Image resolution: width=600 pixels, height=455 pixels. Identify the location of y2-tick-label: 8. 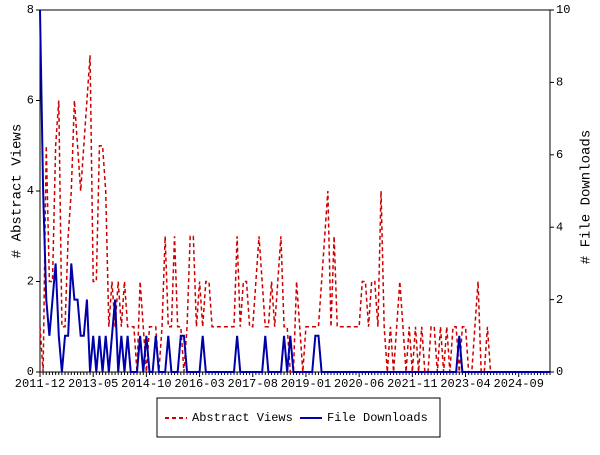
(559, 83).